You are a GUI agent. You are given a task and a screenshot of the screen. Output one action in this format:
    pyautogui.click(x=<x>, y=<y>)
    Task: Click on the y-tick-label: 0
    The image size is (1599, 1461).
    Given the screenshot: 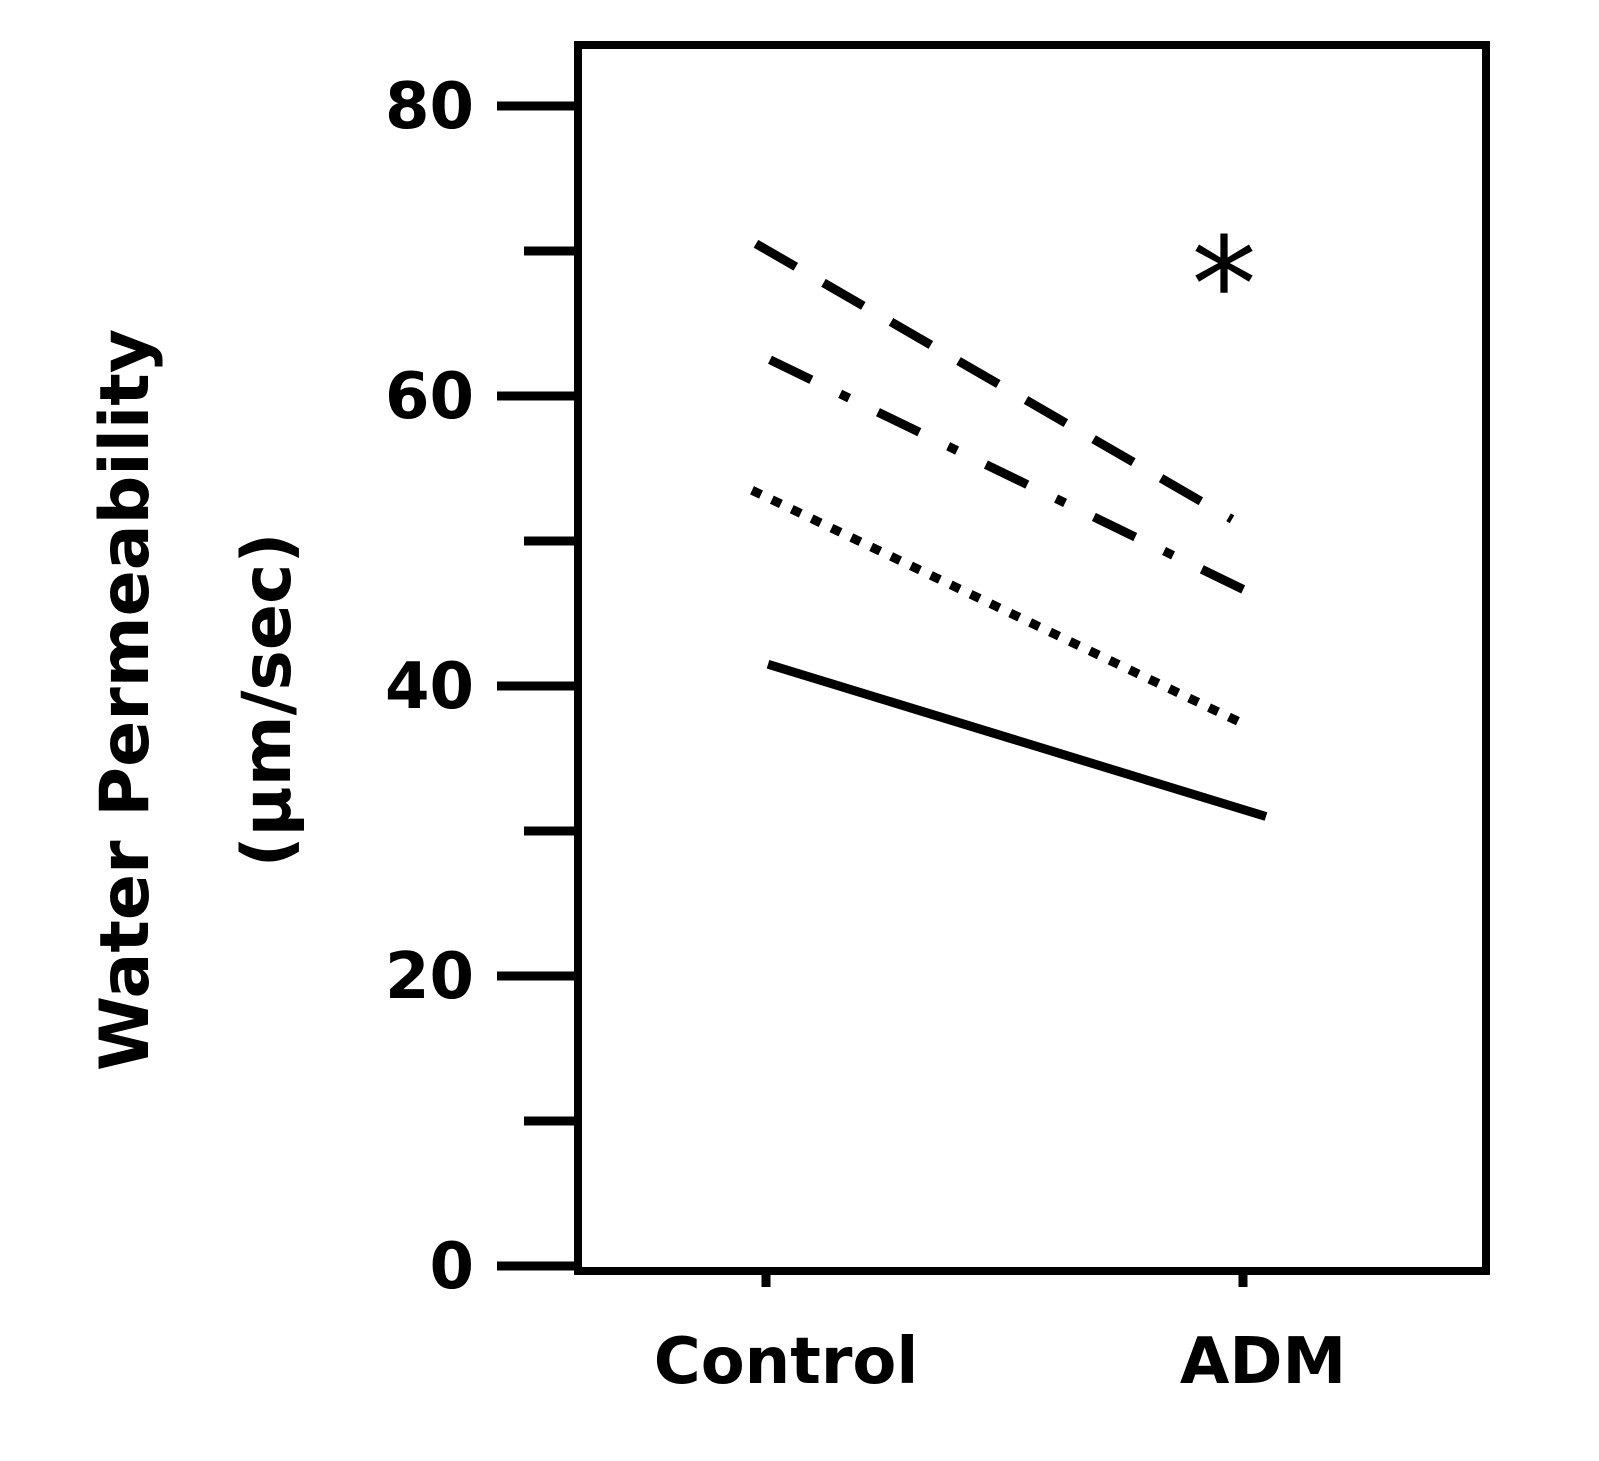 What is the action you would take?
    pyautogui.click(x=451, y=1267)
    